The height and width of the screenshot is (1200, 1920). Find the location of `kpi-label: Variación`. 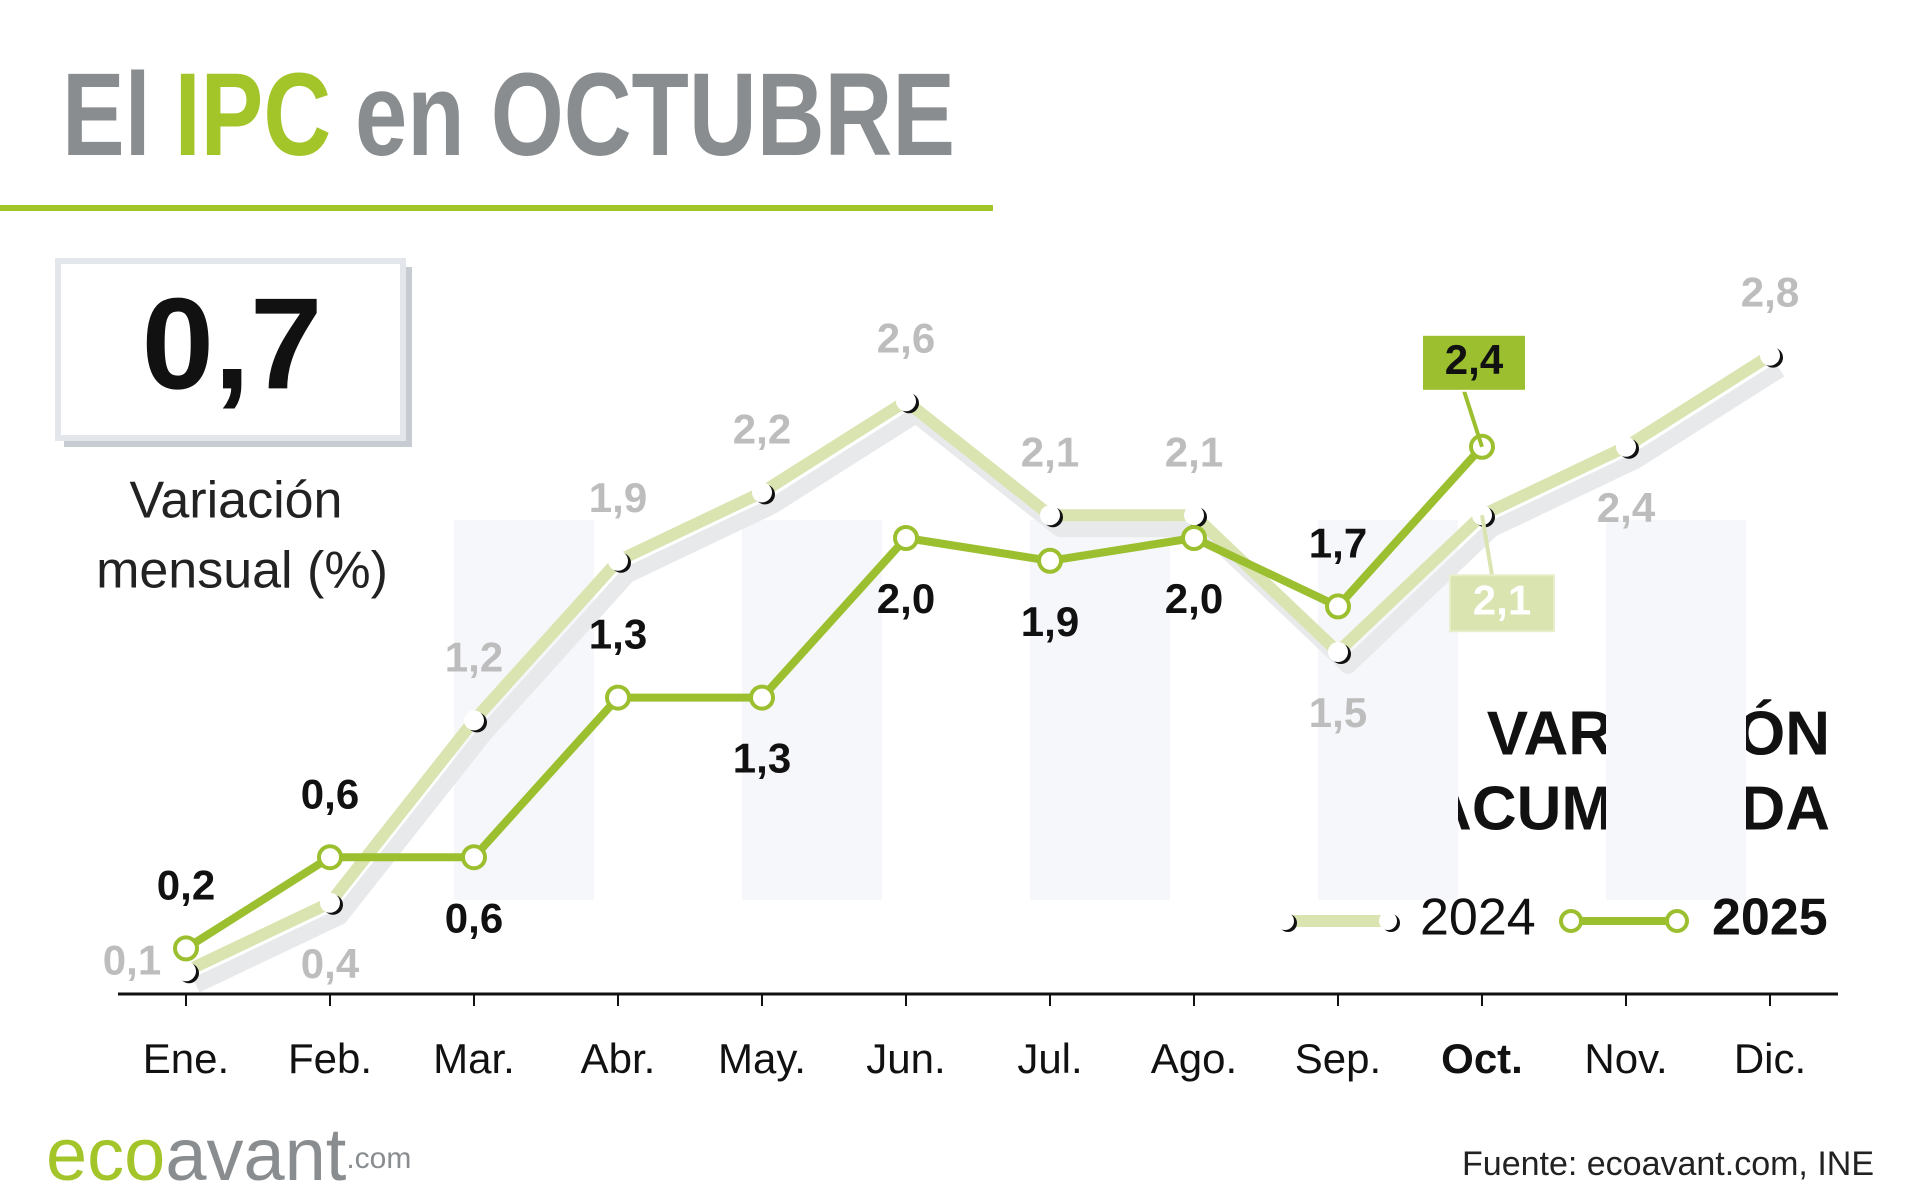

kpi-label: Variación is located at coordinates (236, 501).